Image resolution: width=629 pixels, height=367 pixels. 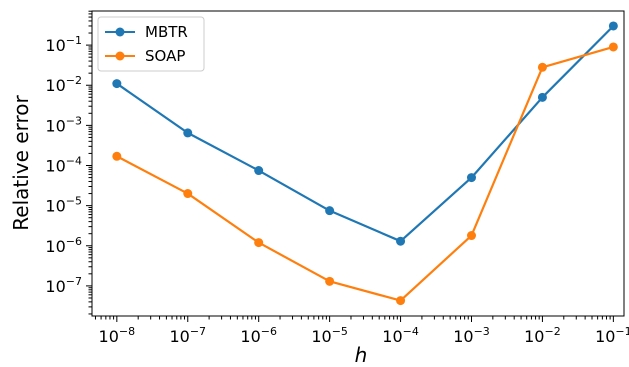 I want to click on x-tick-label: 10⁻³, so click(x=471, y=335).